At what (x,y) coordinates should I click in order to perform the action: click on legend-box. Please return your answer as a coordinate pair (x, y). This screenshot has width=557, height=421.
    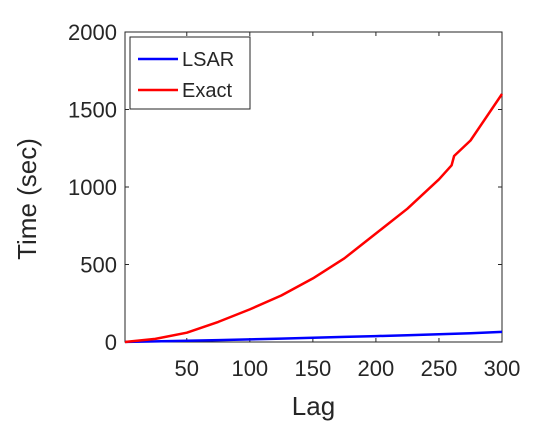
    Looking at the image, I should click on (190, 73).